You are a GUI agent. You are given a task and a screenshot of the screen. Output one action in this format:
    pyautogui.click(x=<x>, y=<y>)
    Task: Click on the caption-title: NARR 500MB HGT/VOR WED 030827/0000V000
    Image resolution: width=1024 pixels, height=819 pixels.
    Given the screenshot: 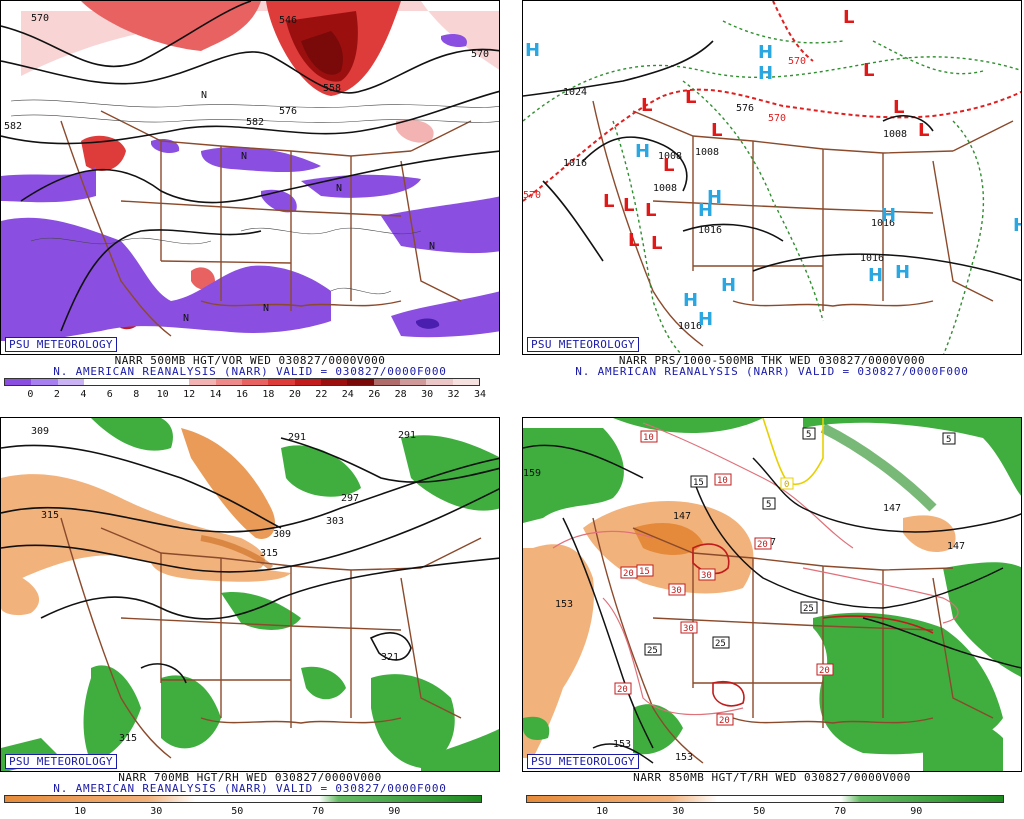 What is the action you would take?
    pyautogui.click(x=250, y=360)
    